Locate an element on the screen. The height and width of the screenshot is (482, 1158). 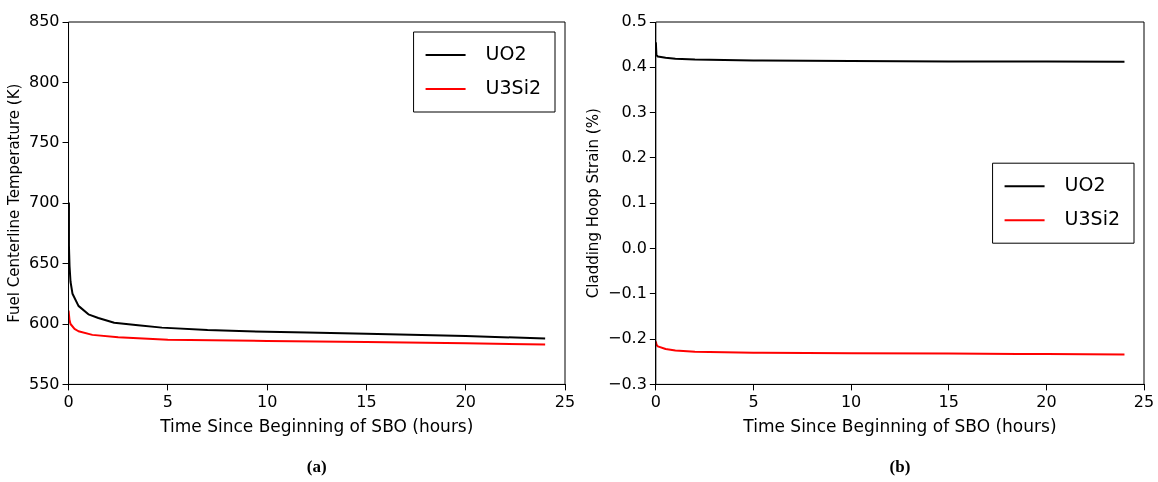
y-tick-label: 0.2 is located at coordinates (634, 157).